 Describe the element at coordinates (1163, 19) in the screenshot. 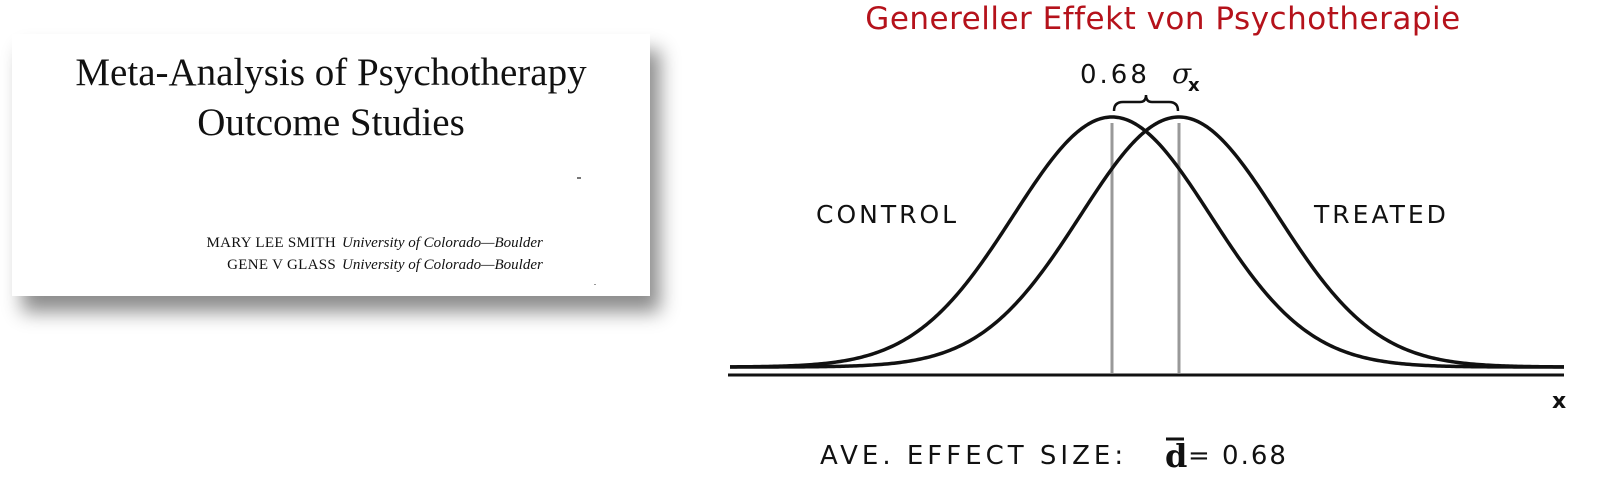

I see `slide-title: Genereller Effekt von Psychotherapie` at that location.